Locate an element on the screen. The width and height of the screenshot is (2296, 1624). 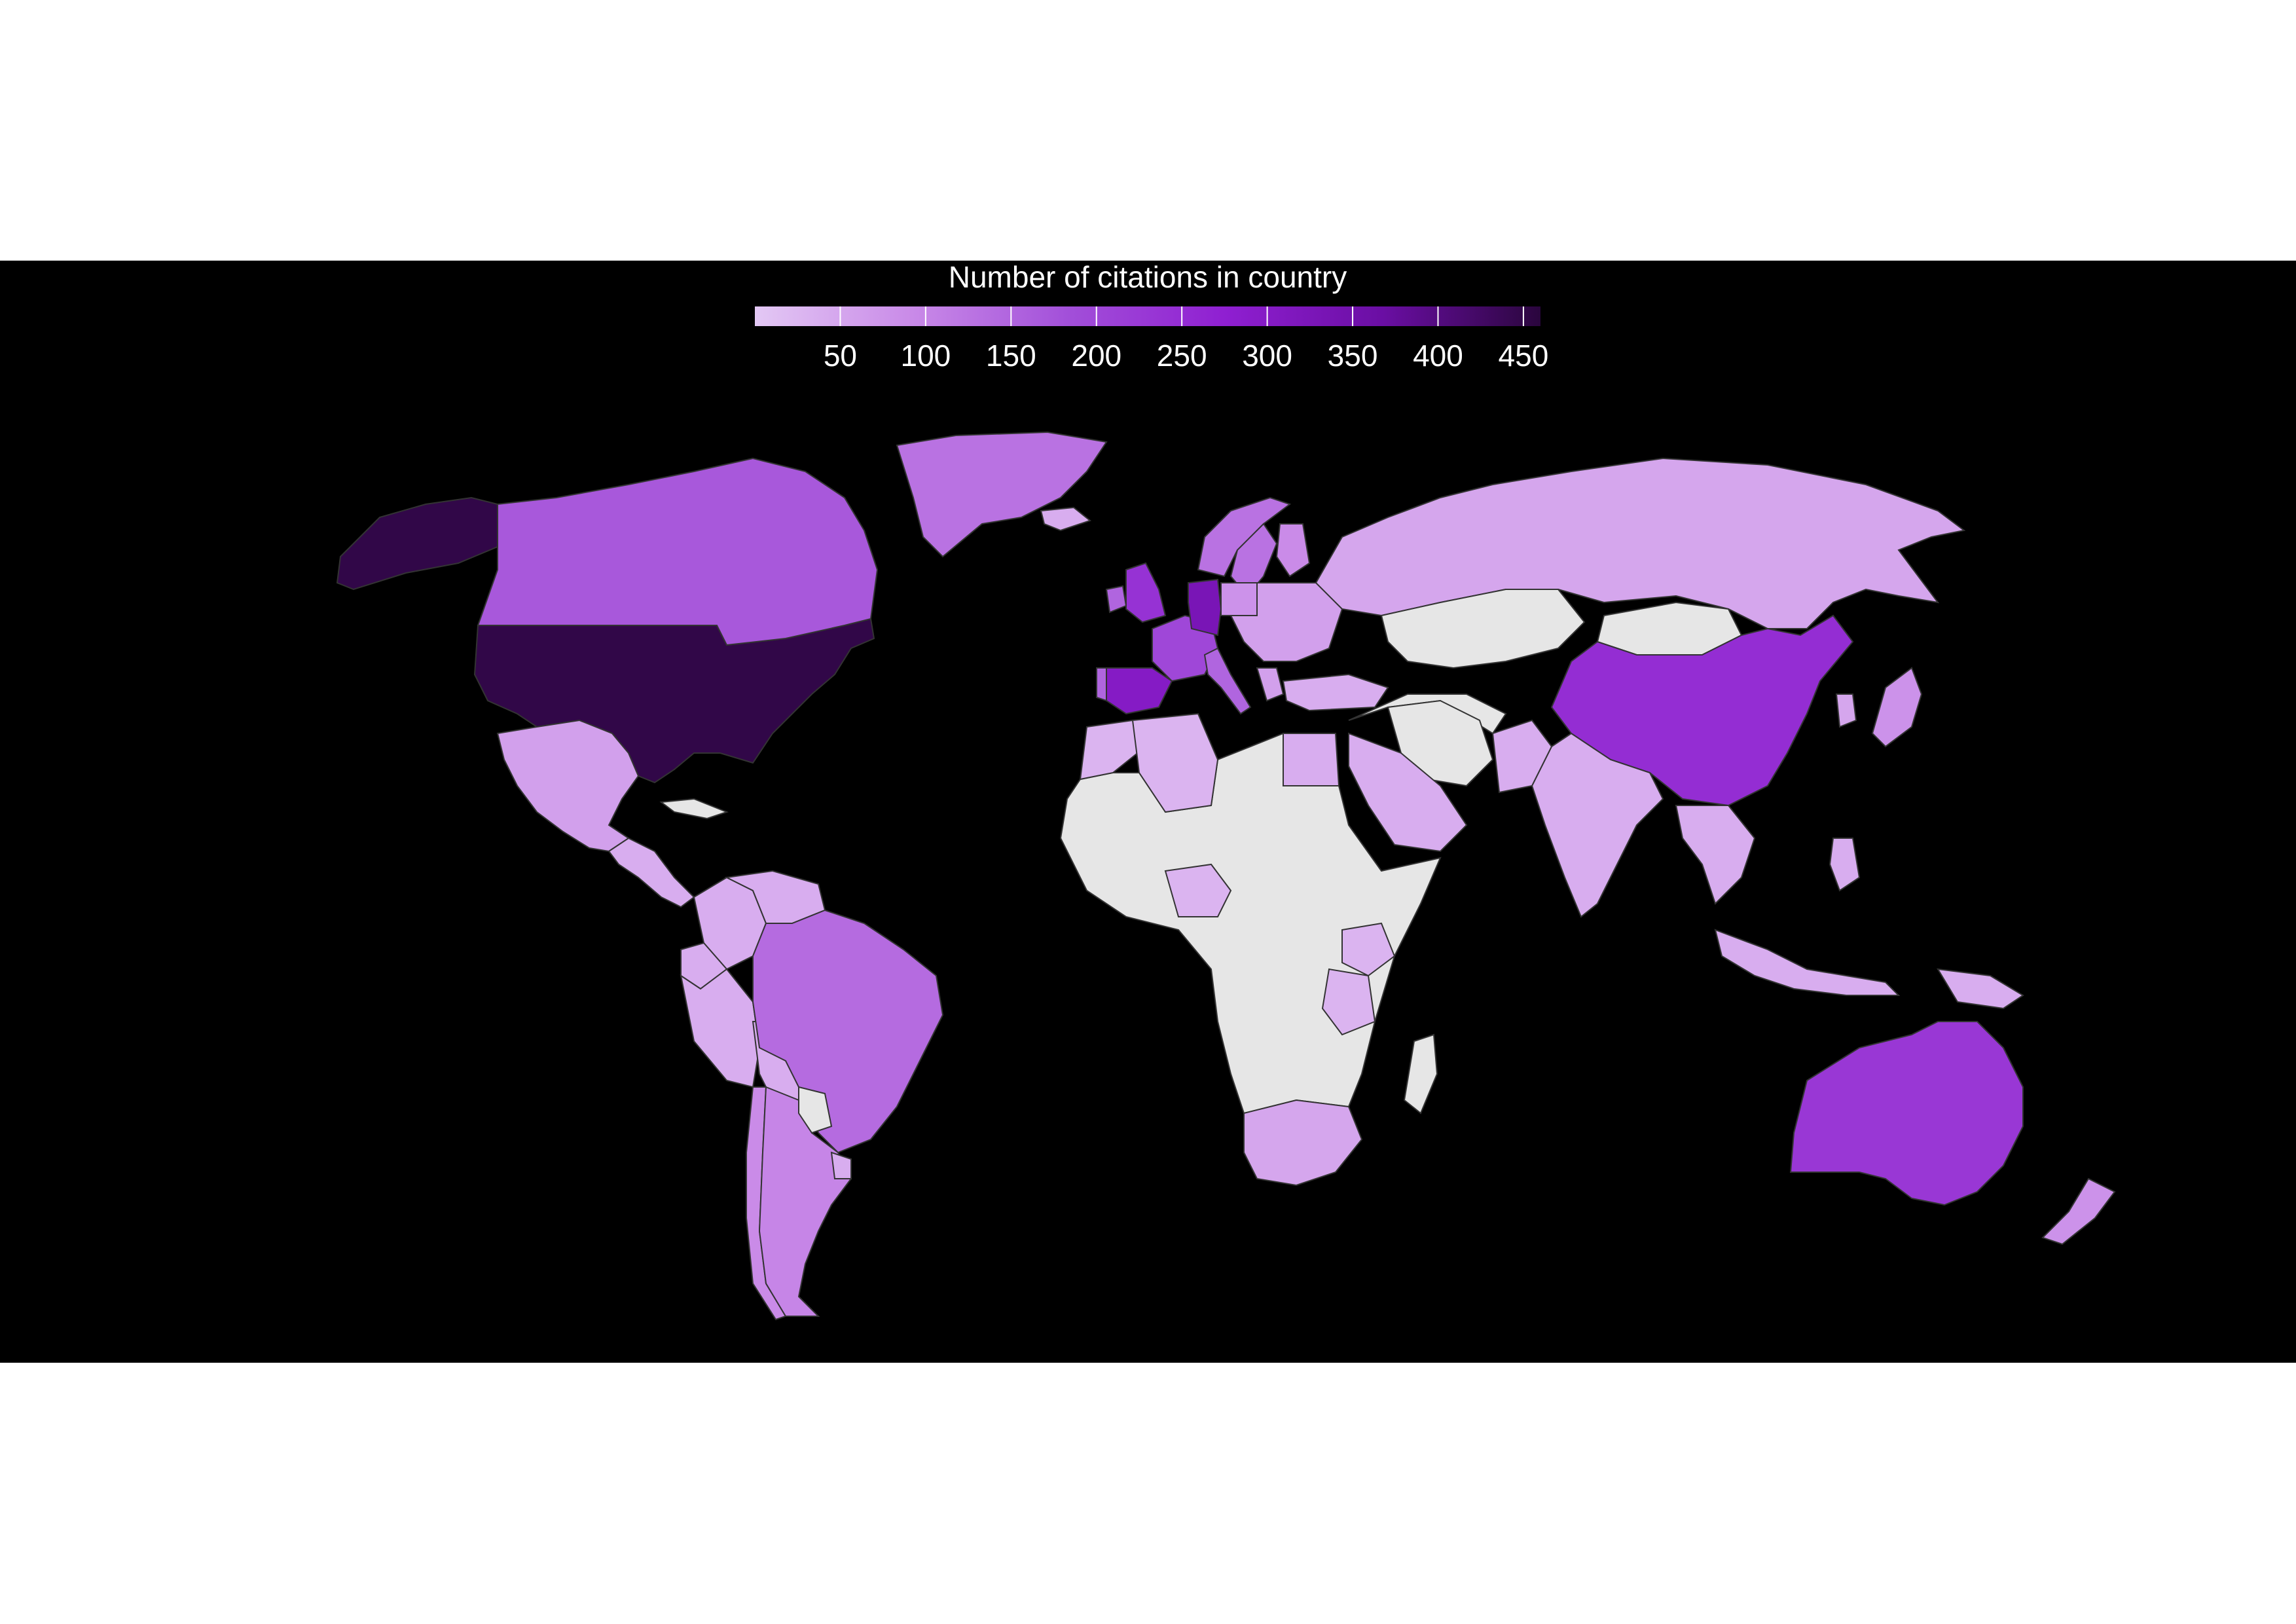
country-greece is located at coordinates (1270, 684).